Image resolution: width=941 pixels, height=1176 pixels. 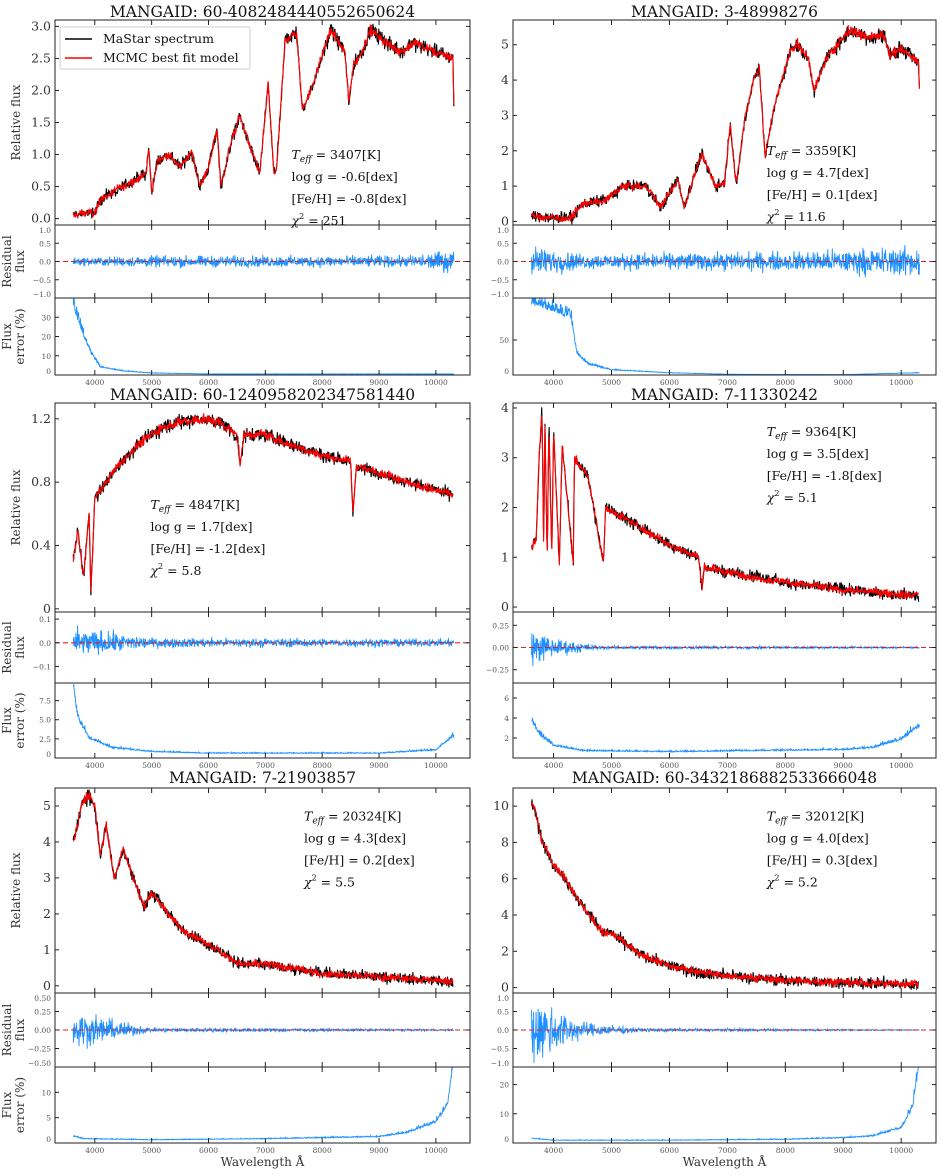 I want to click on parameter-annotation: [Fe/H] = 0.3[dex], so click(x=822, y=860).